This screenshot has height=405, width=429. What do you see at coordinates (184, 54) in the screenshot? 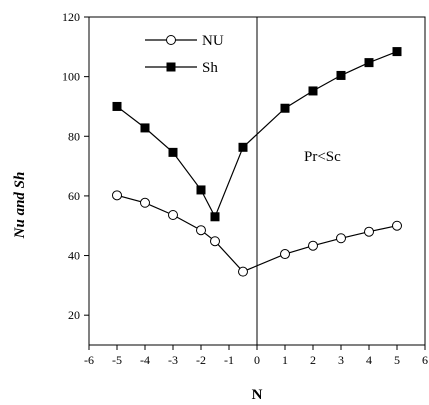
I see `legend: NU Sh` at bounding box center [184, 54].